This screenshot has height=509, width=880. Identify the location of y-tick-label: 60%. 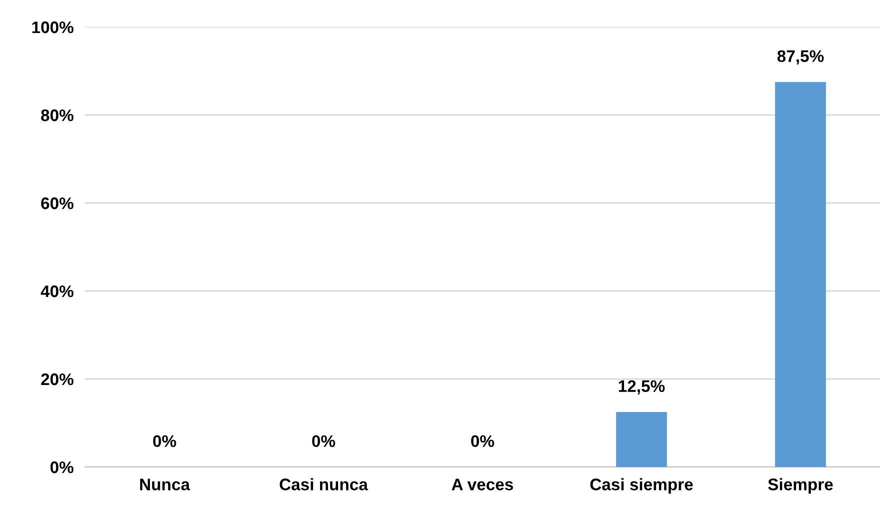
(57, 203).